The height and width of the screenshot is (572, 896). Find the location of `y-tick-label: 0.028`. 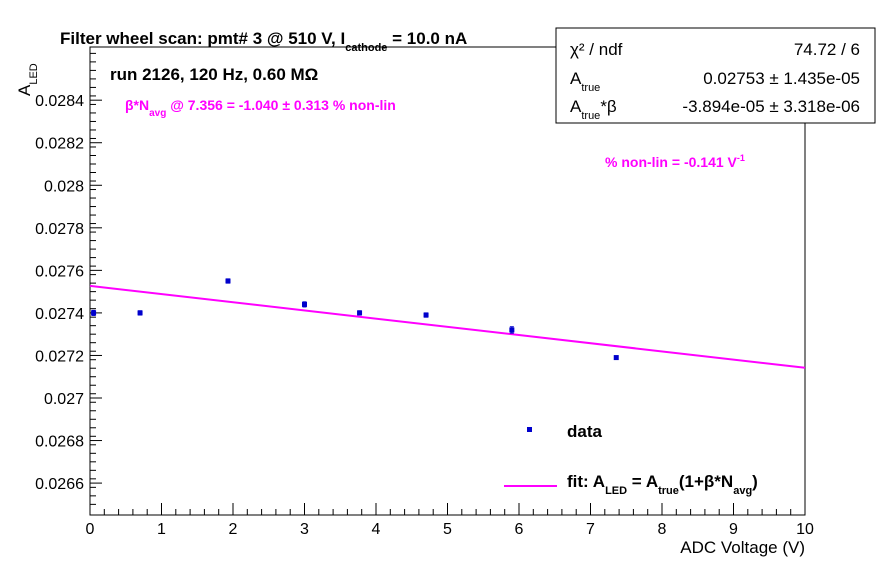

y-tick-label: 0.028 is located at coordinates (64, 186).